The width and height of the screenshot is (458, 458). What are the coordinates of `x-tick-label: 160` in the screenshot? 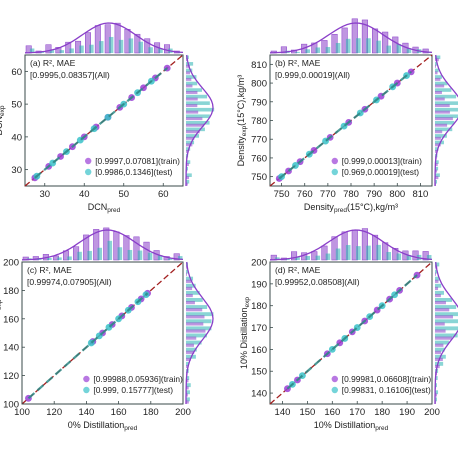 It's located at (332, 412).